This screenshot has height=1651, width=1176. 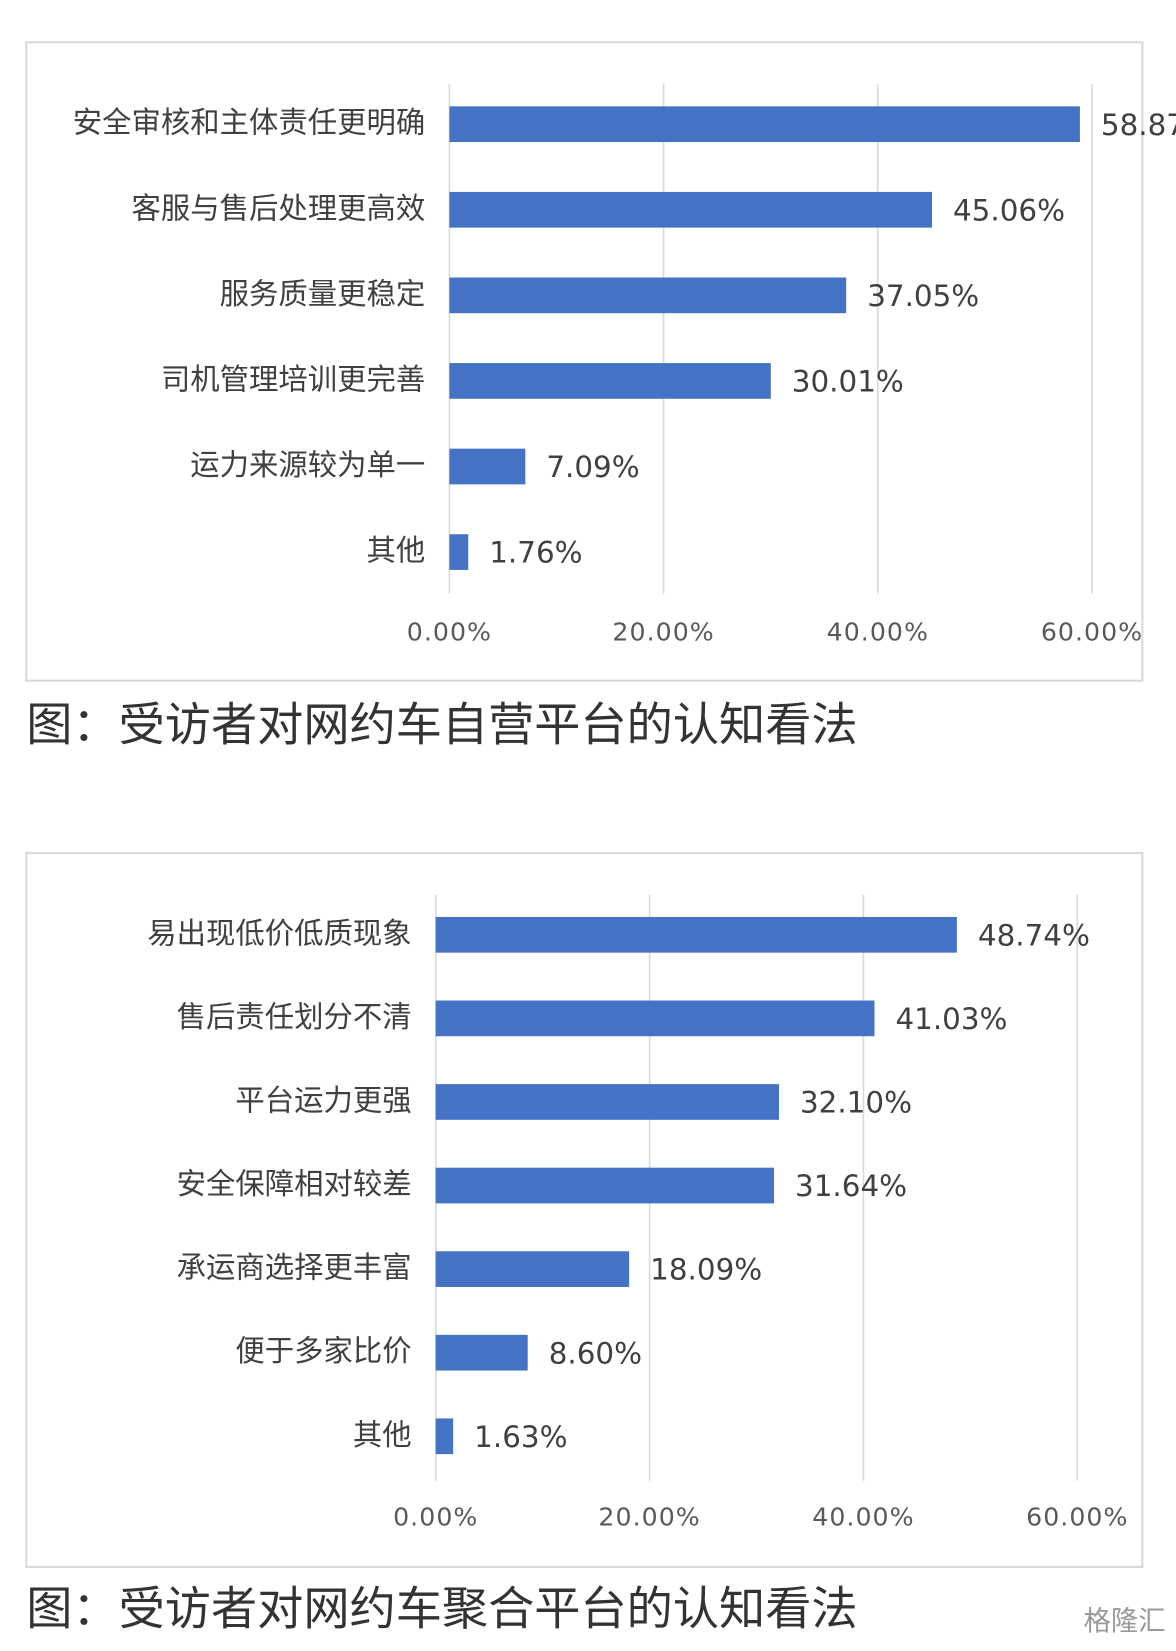 What do you see at coordinates (279, 933) in the screenshot?
I see `category-label: 易出现低价低质现象` at bounding box center [279, 933].